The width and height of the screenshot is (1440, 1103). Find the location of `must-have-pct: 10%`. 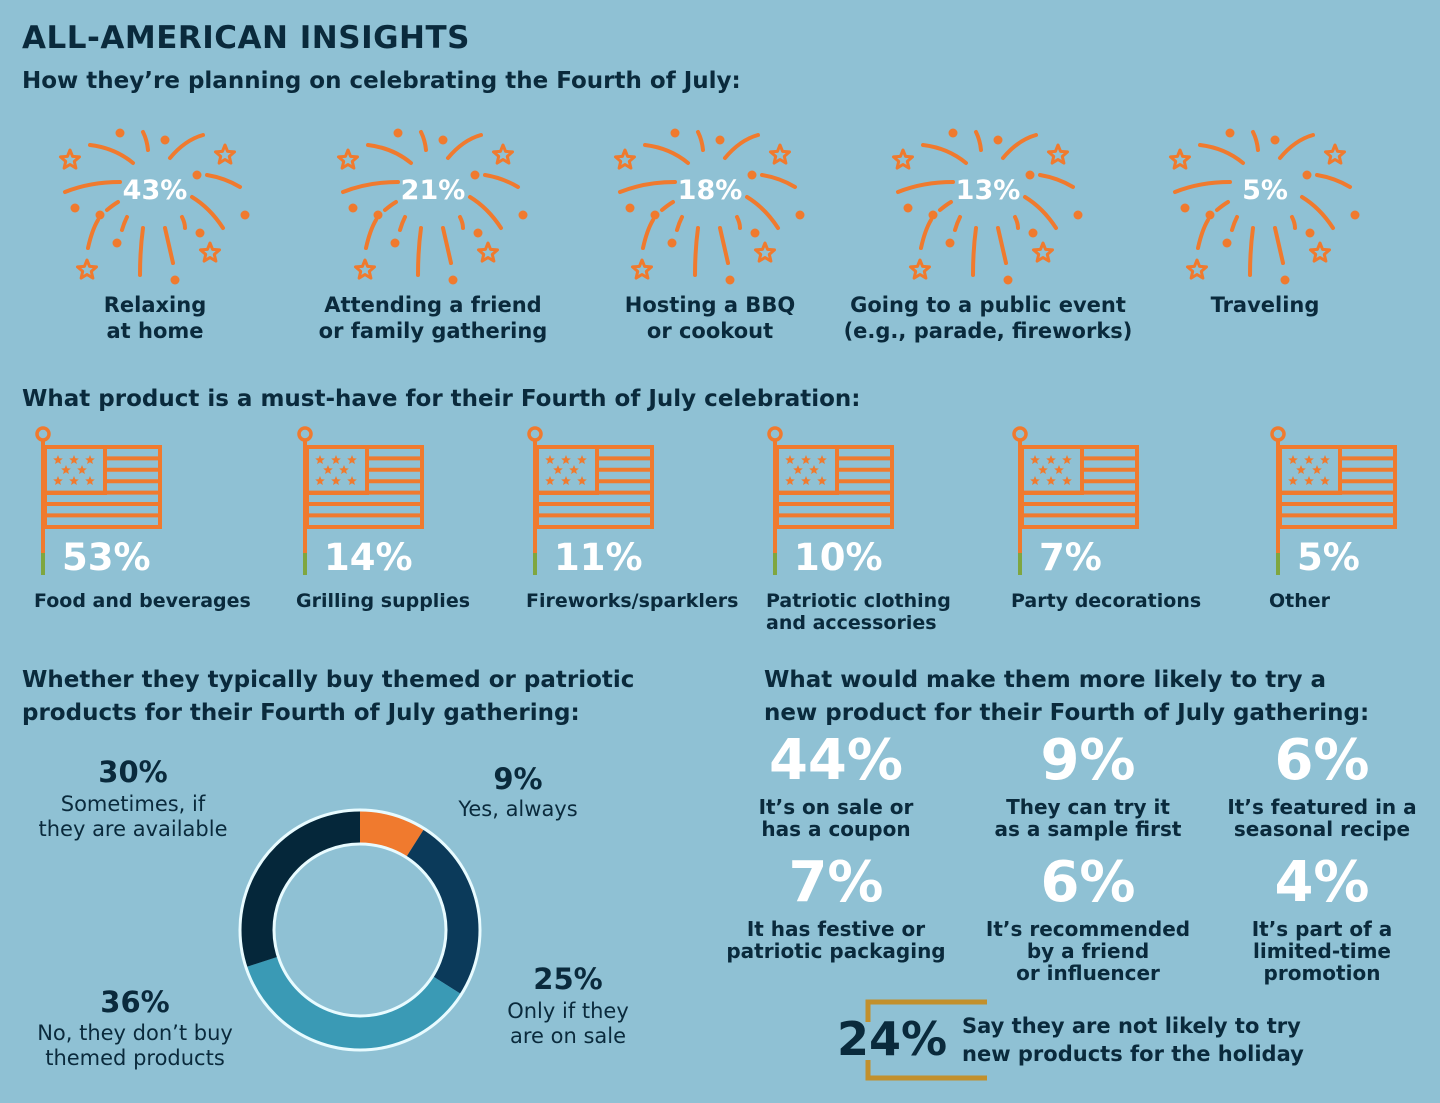

must-have-pct: 10% is located at coordinates (838, 557).